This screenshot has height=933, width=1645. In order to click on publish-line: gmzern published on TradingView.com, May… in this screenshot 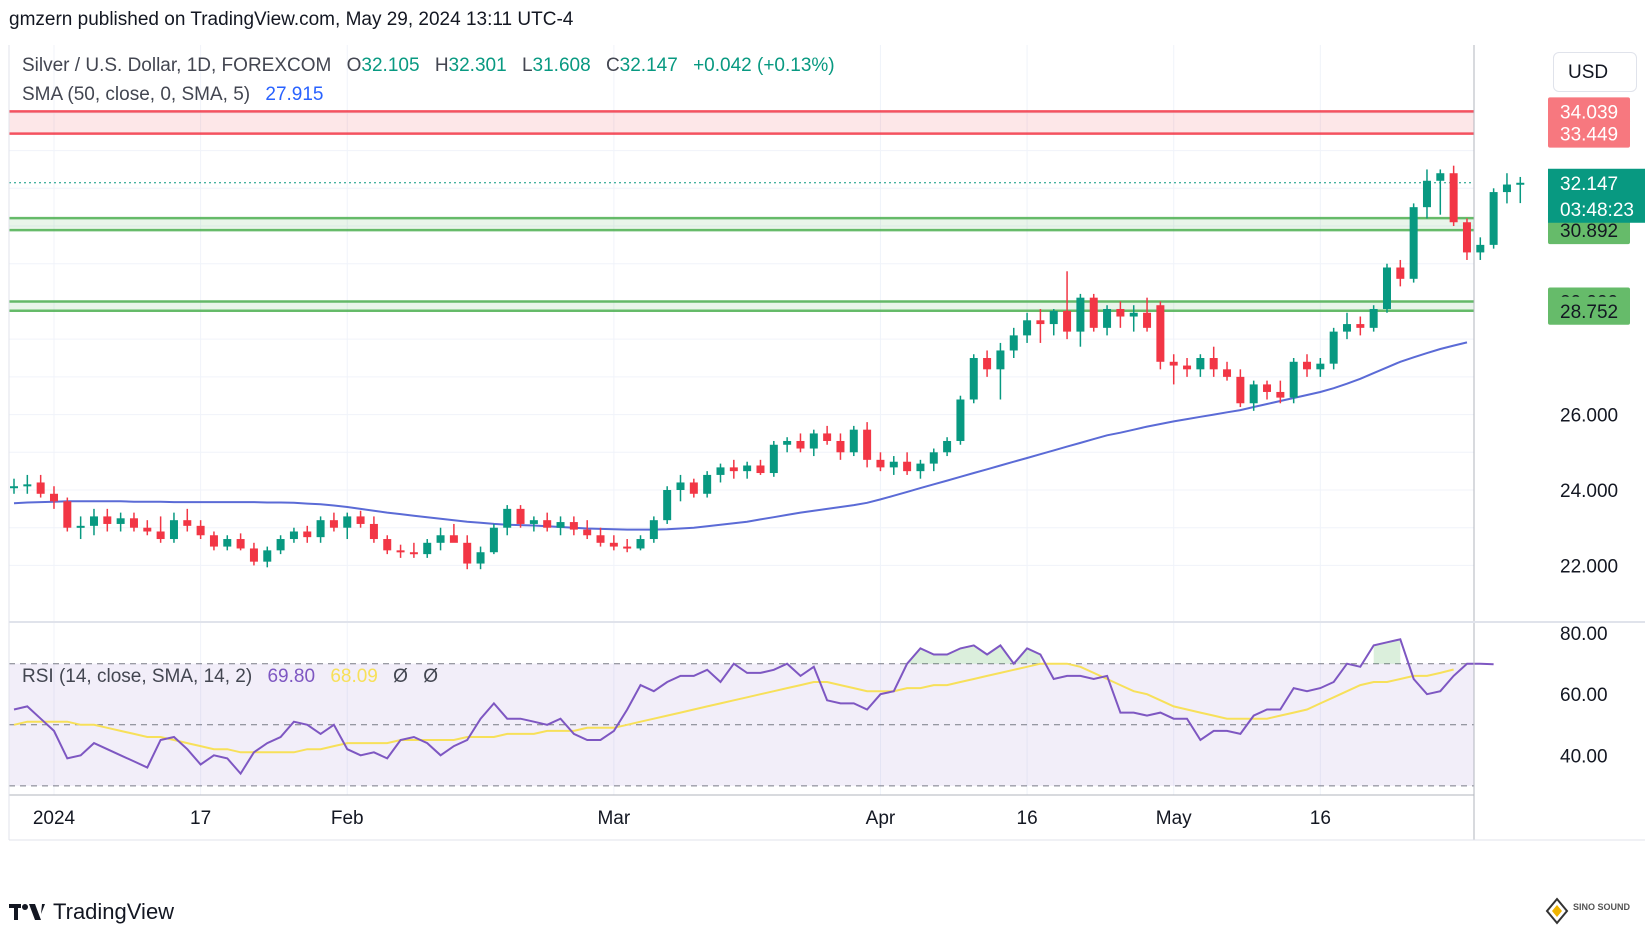, I will do `click(291, 19)`.